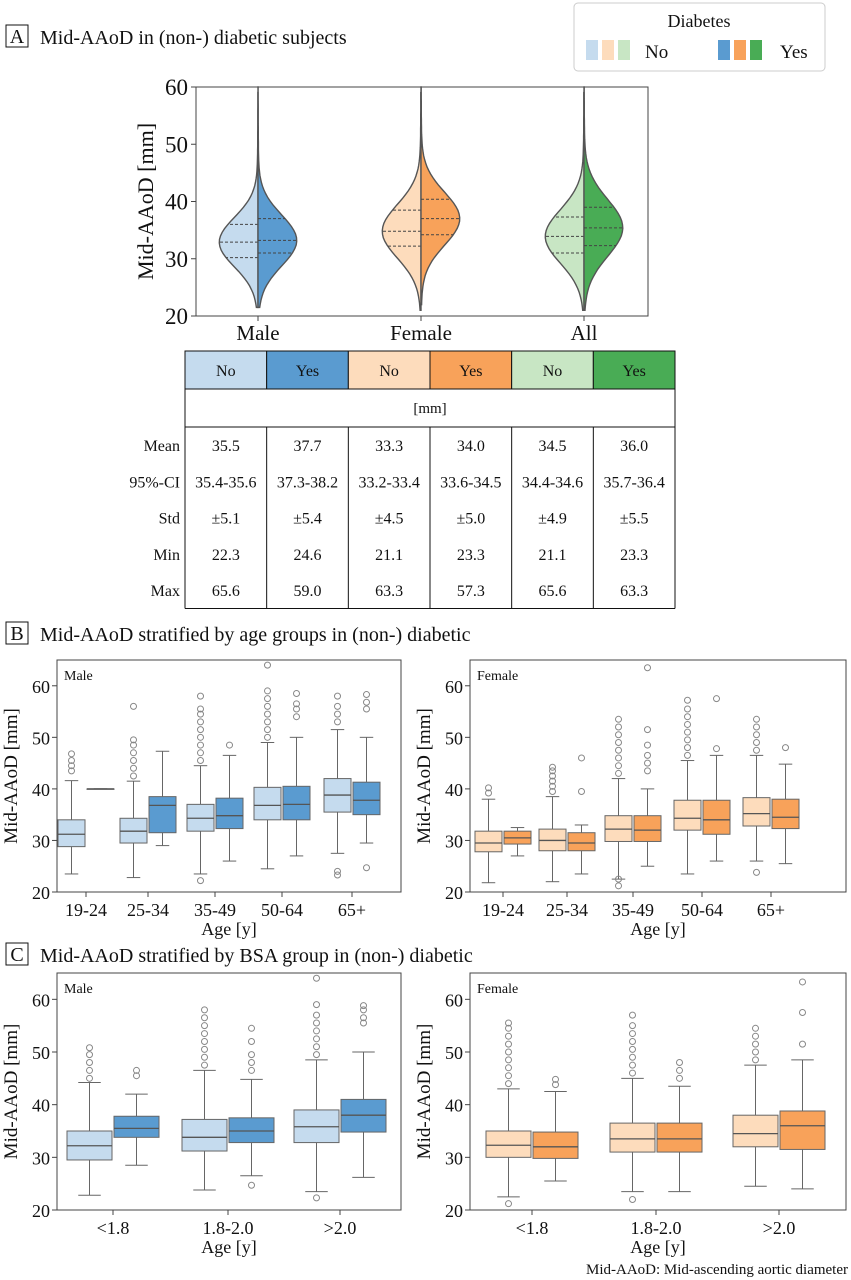  Describe the element at coordinates (401, 201) in the screenshot. I see `violin-half-no` at that location.